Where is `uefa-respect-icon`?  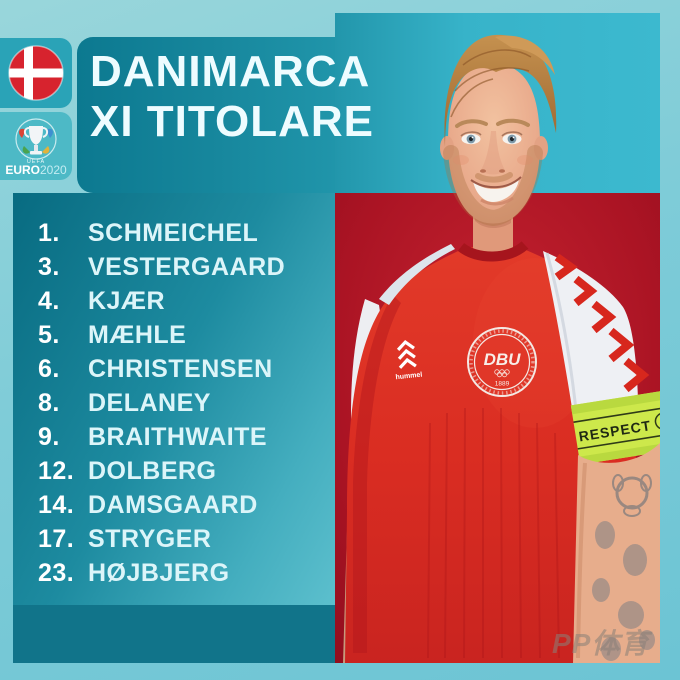 uefa-respect-icon is located at coordinates (657, 421).